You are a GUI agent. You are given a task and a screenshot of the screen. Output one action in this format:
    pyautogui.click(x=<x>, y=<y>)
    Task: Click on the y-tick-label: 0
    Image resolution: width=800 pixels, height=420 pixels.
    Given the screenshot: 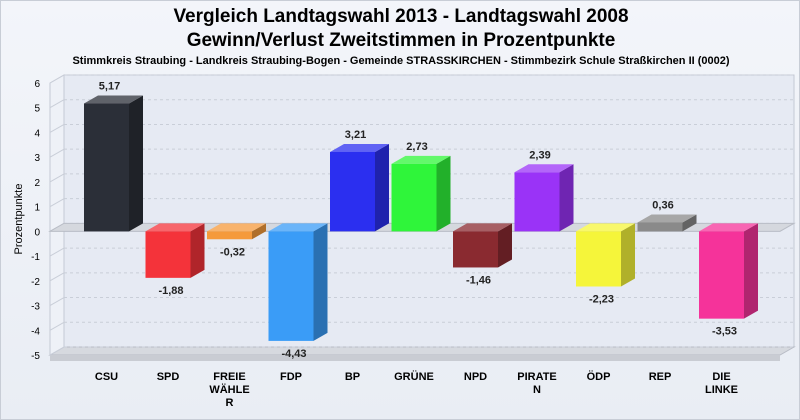 What is the action you would take?
    pyautogui.click(x=37, y=232)
    